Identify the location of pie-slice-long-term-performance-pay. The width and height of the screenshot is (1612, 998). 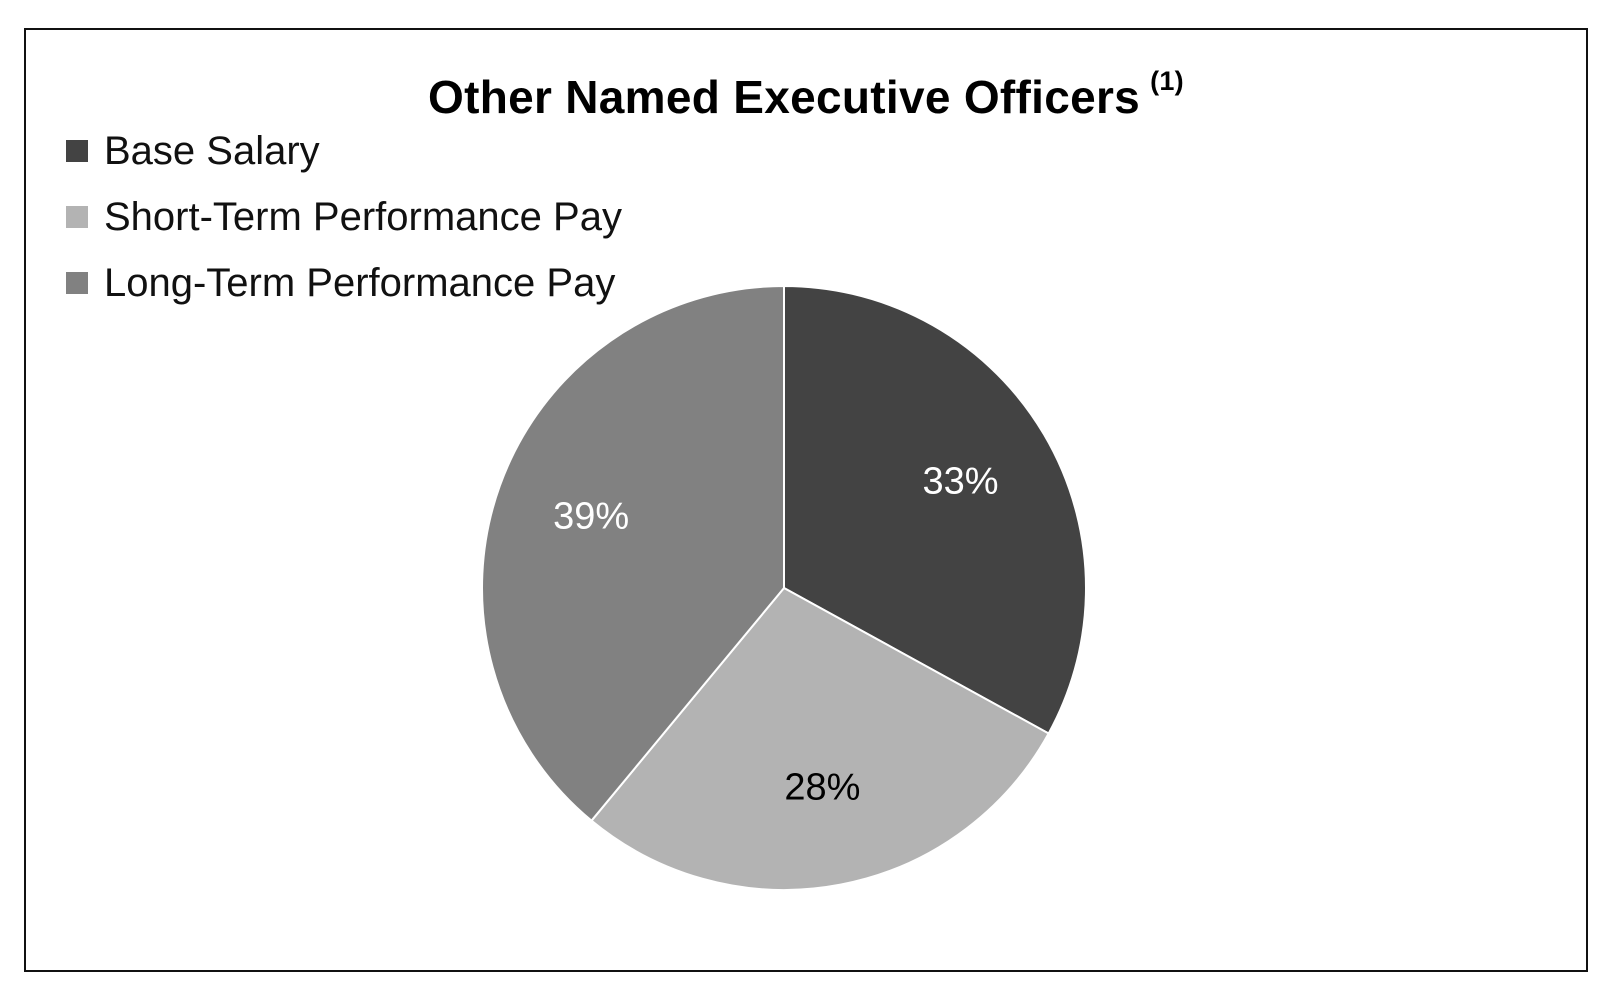
(633, 553).